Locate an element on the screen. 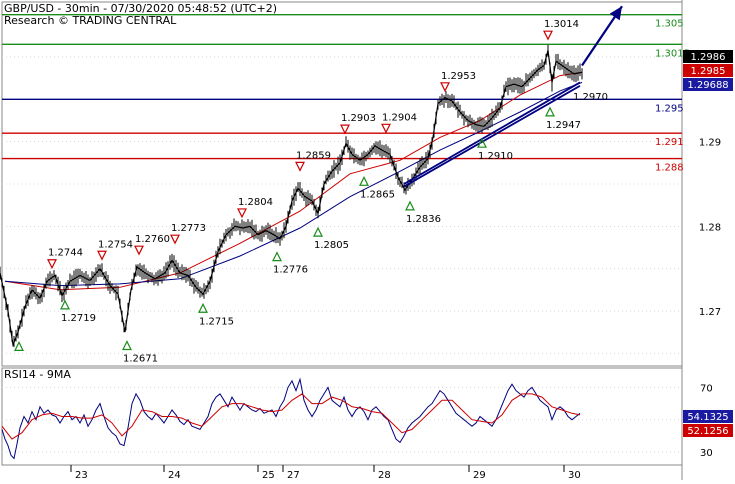  swing-high-label: 1.2773 is located at coordinates (188, 228).